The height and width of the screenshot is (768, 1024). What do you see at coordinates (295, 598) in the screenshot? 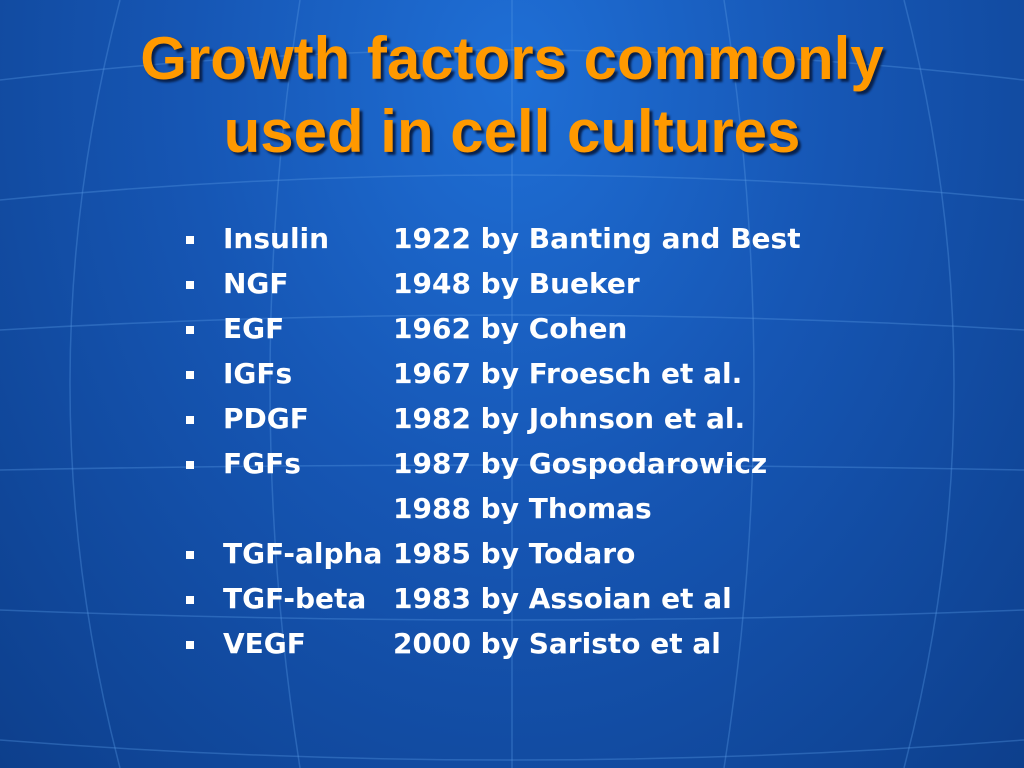
I see `factor-name: TGF-beta` at bounding box center [295, 598].